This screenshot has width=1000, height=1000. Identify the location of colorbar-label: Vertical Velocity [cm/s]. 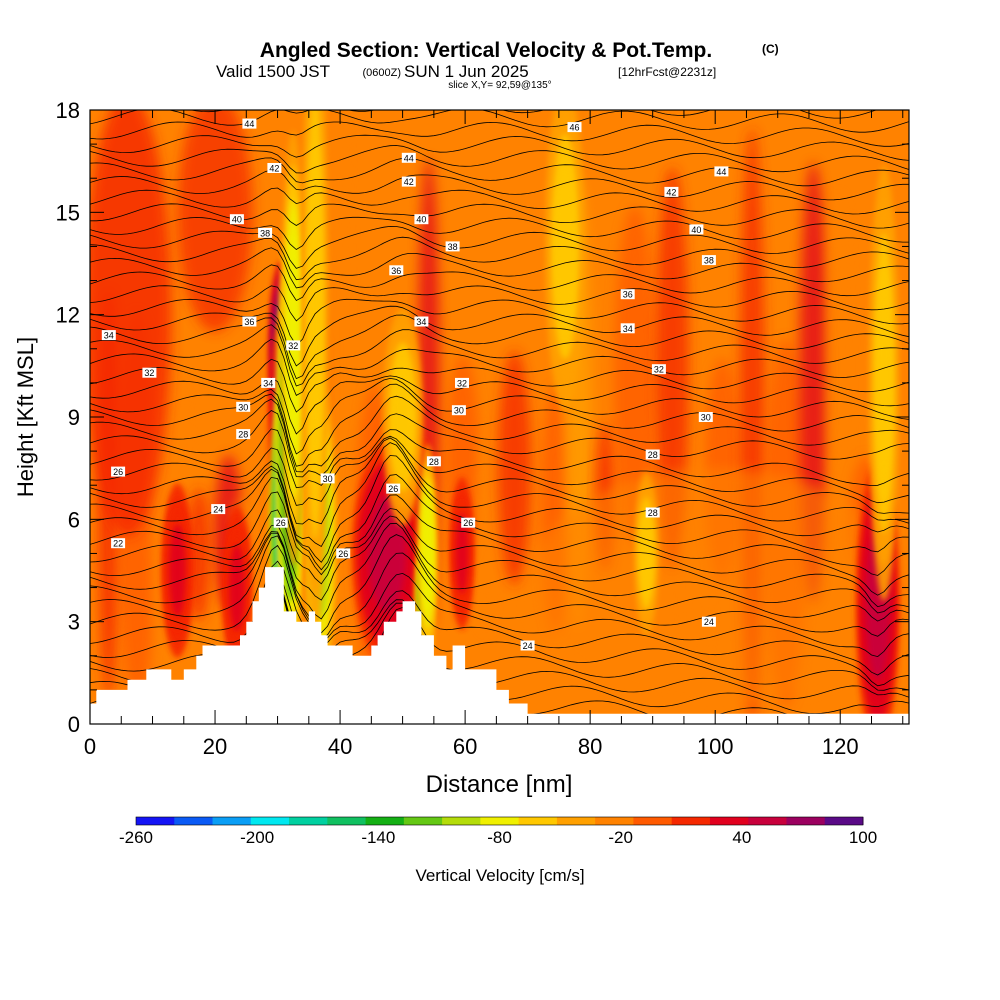
(499, 875).